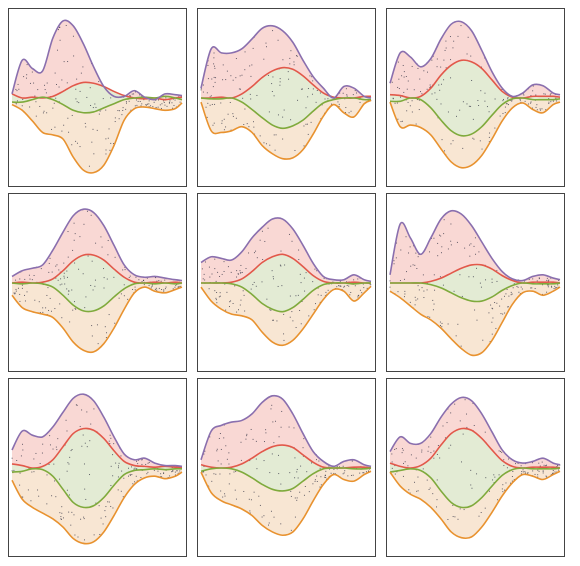 The image size is (580, 566). Describe the element at coordinates (97, 431) in the screenshot. I see `upper-band` at that location.